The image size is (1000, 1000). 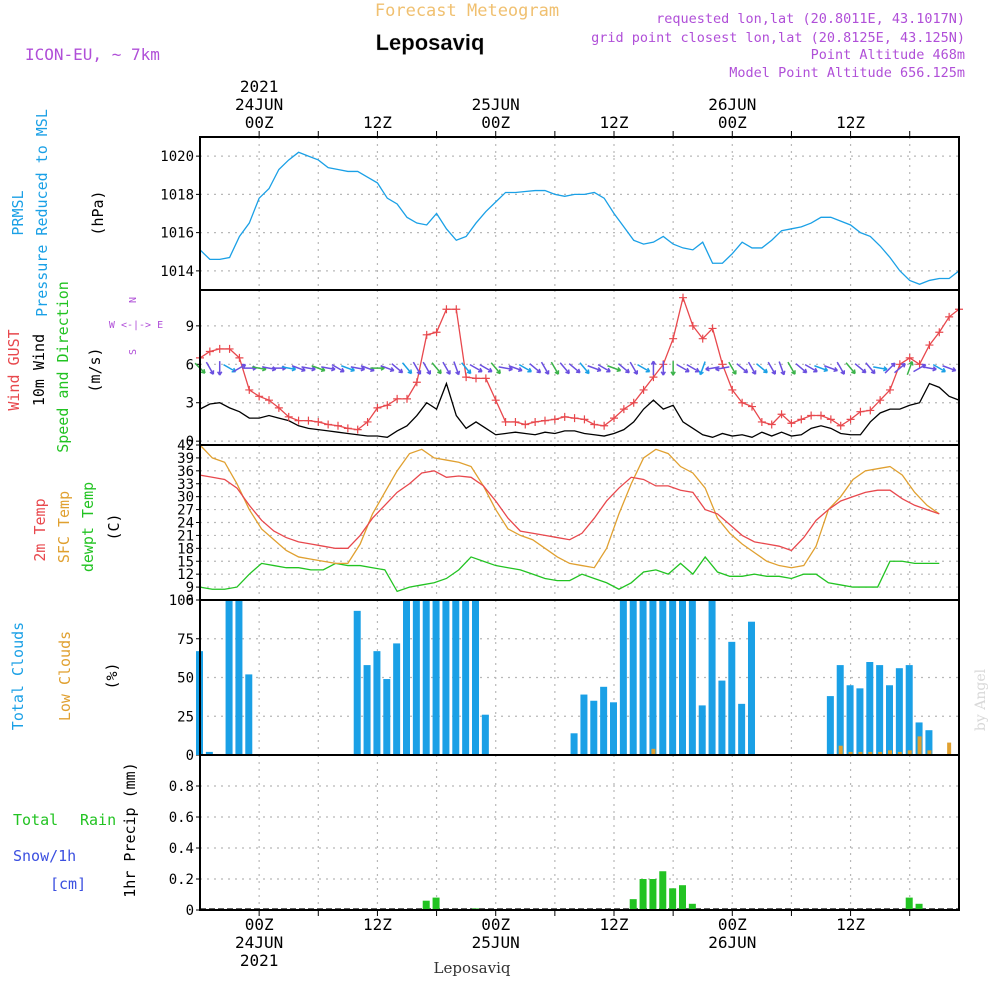 What do you see at coordinates (847, 73) in the screenshot?
I see `model-altitude: Model Point Altitude 656.125m` at bounding box center [847, 73].